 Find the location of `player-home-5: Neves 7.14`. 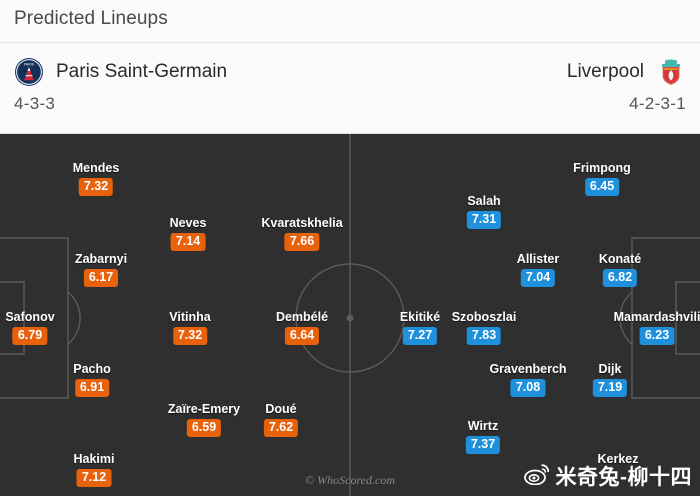

player-home-5: Neves 7.14 is located at coordinates (188, 233).